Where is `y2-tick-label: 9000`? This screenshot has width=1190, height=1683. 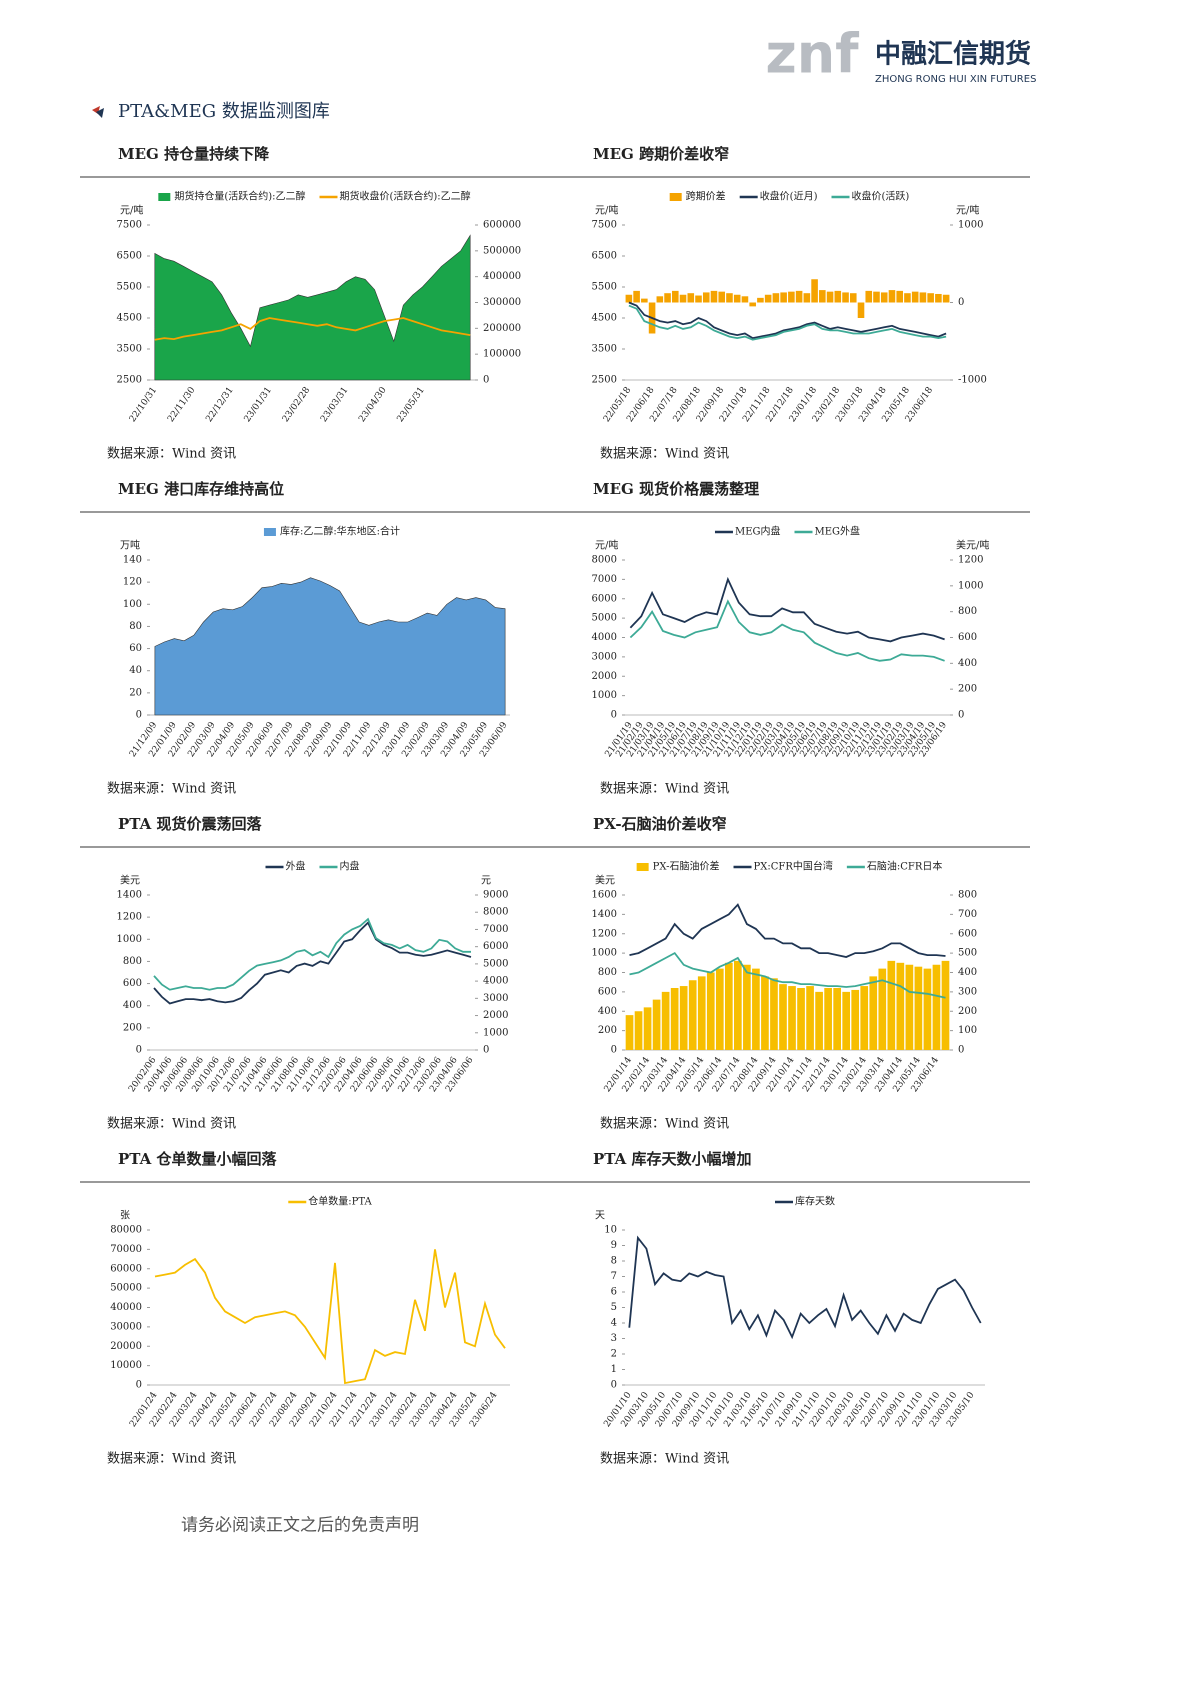
y2-tick-label: 9000 is located at coordinates (495, 895).